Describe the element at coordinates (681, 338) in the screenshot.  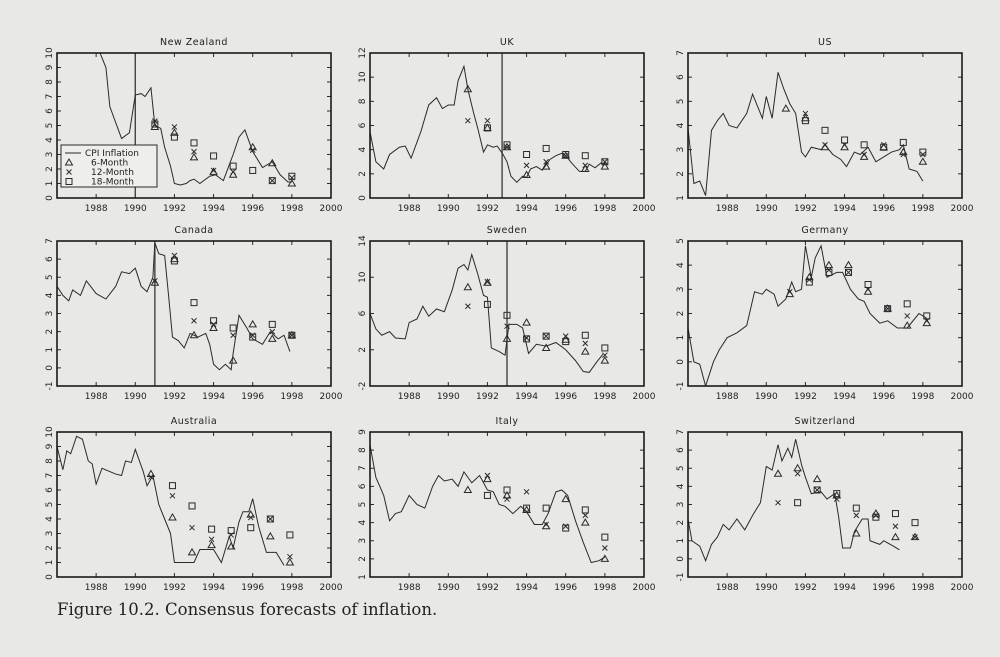
I see `y-tick-label: 1` at that location.